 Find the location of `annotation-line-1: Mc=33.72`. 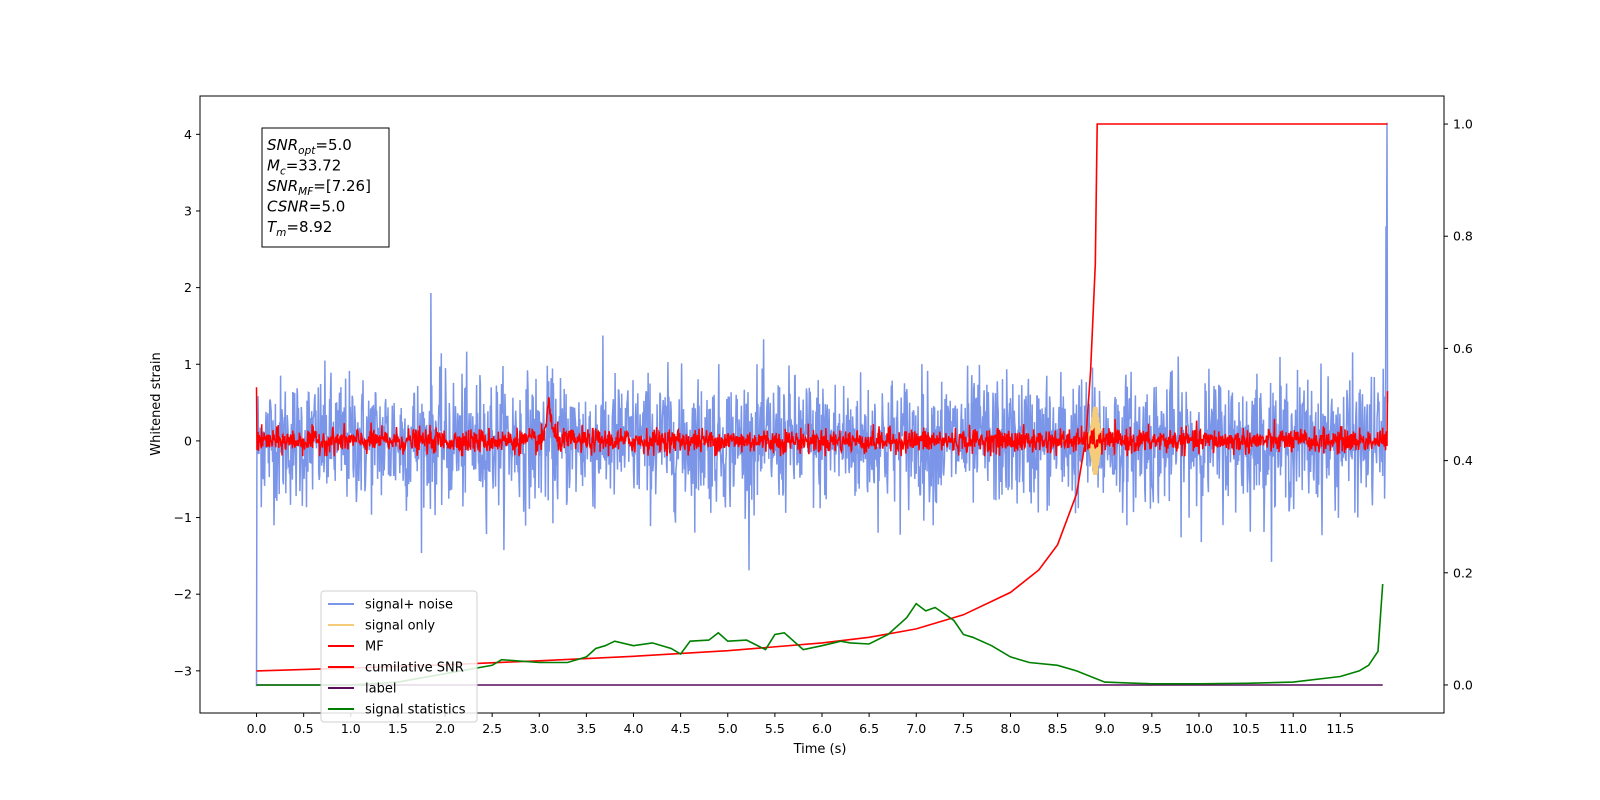

annotation-line-1: Mc=33.72 is located at coordinates (304, 167).